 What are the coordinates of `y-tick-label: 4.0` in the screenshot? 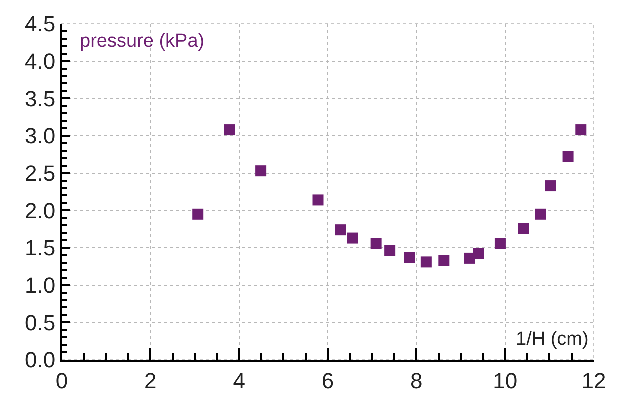 It's located at (40, 61).